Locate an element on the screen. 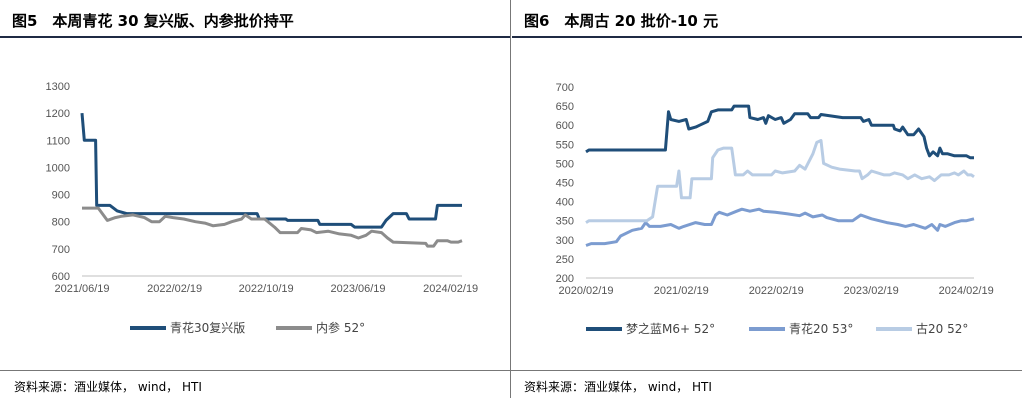  right-y-tick-label-6: 500 is located at coordinates (565, 164).